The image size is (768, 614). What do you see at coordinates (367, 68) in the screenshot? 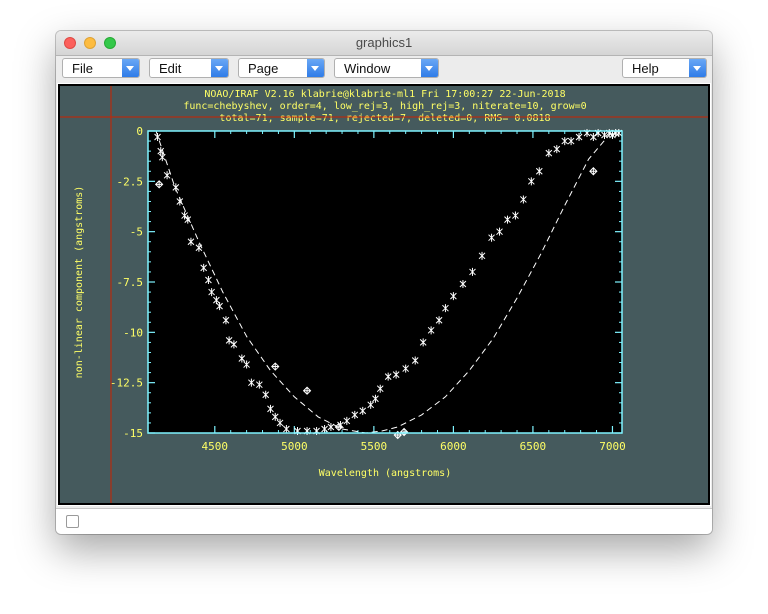
I see `window-menu-label: Window` at bounding box center [367, 68].